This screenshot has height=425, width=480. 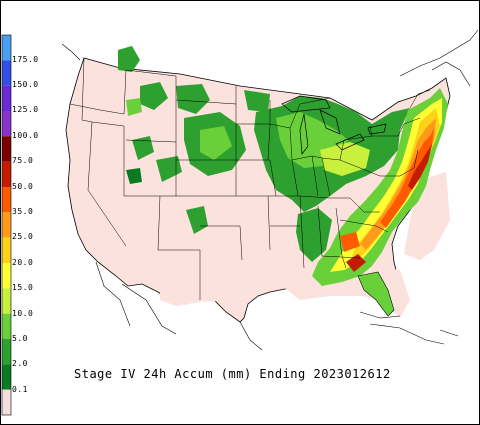 I want to click on legend-label: 75.0, so click(x=23, y=160).